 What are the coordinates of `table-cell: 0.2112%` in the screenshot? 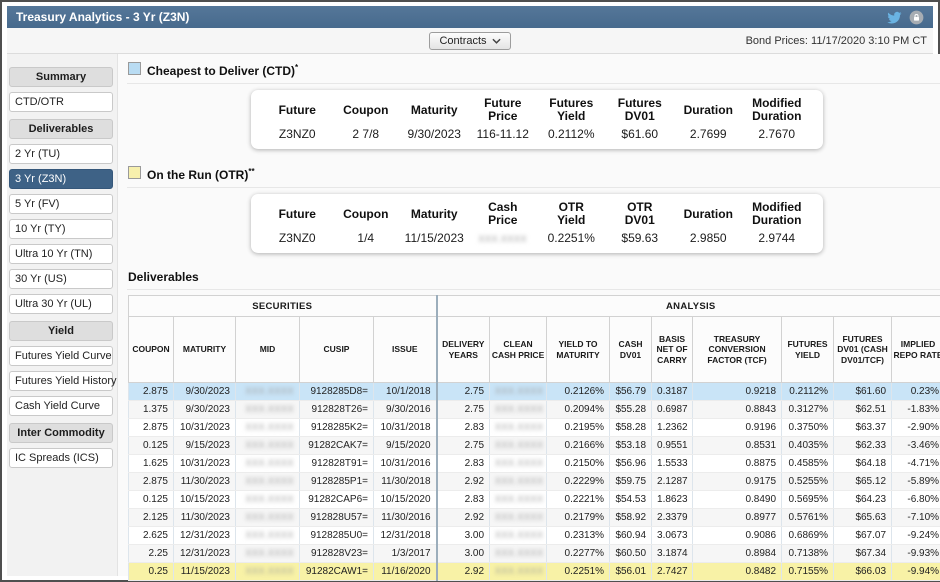 It's located at (808, 391).